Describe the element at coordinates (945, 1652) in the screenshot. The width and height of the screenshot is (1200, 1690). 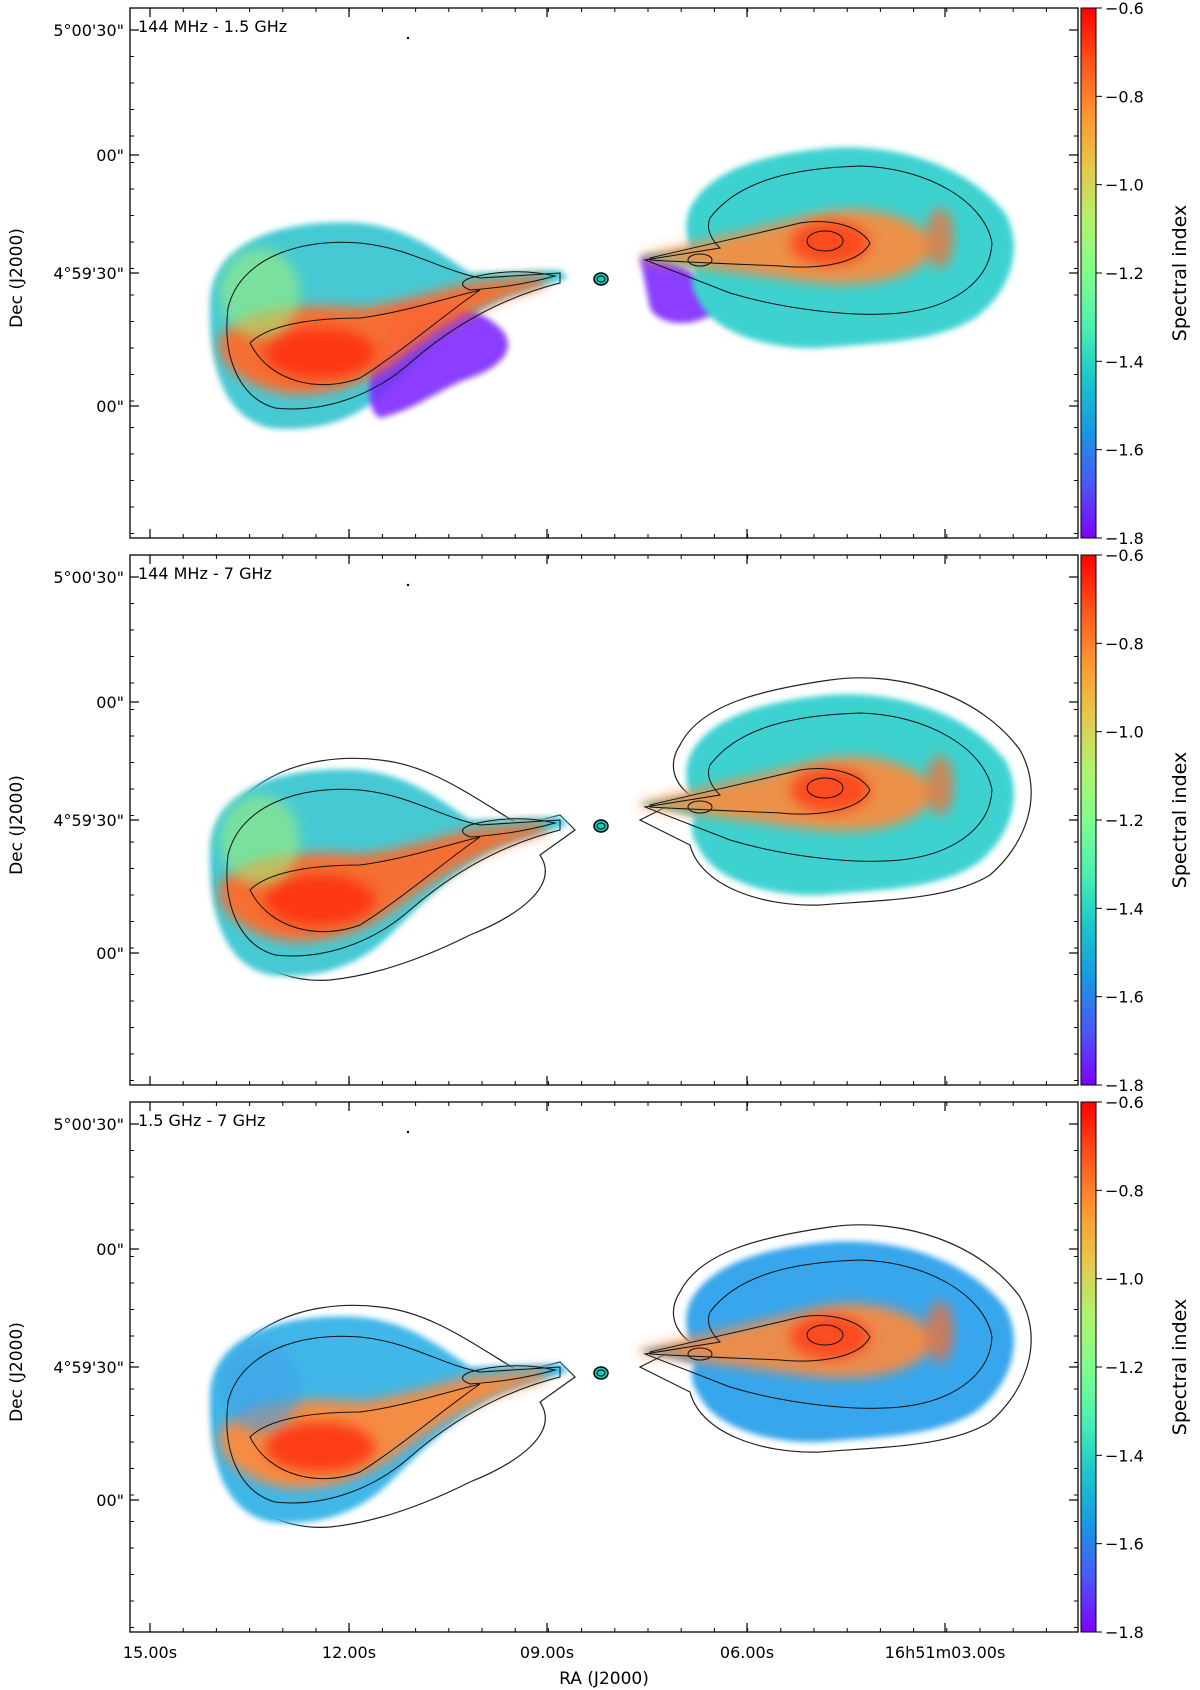
I see `x-tick-label: 16h51m03.00s` at that location.